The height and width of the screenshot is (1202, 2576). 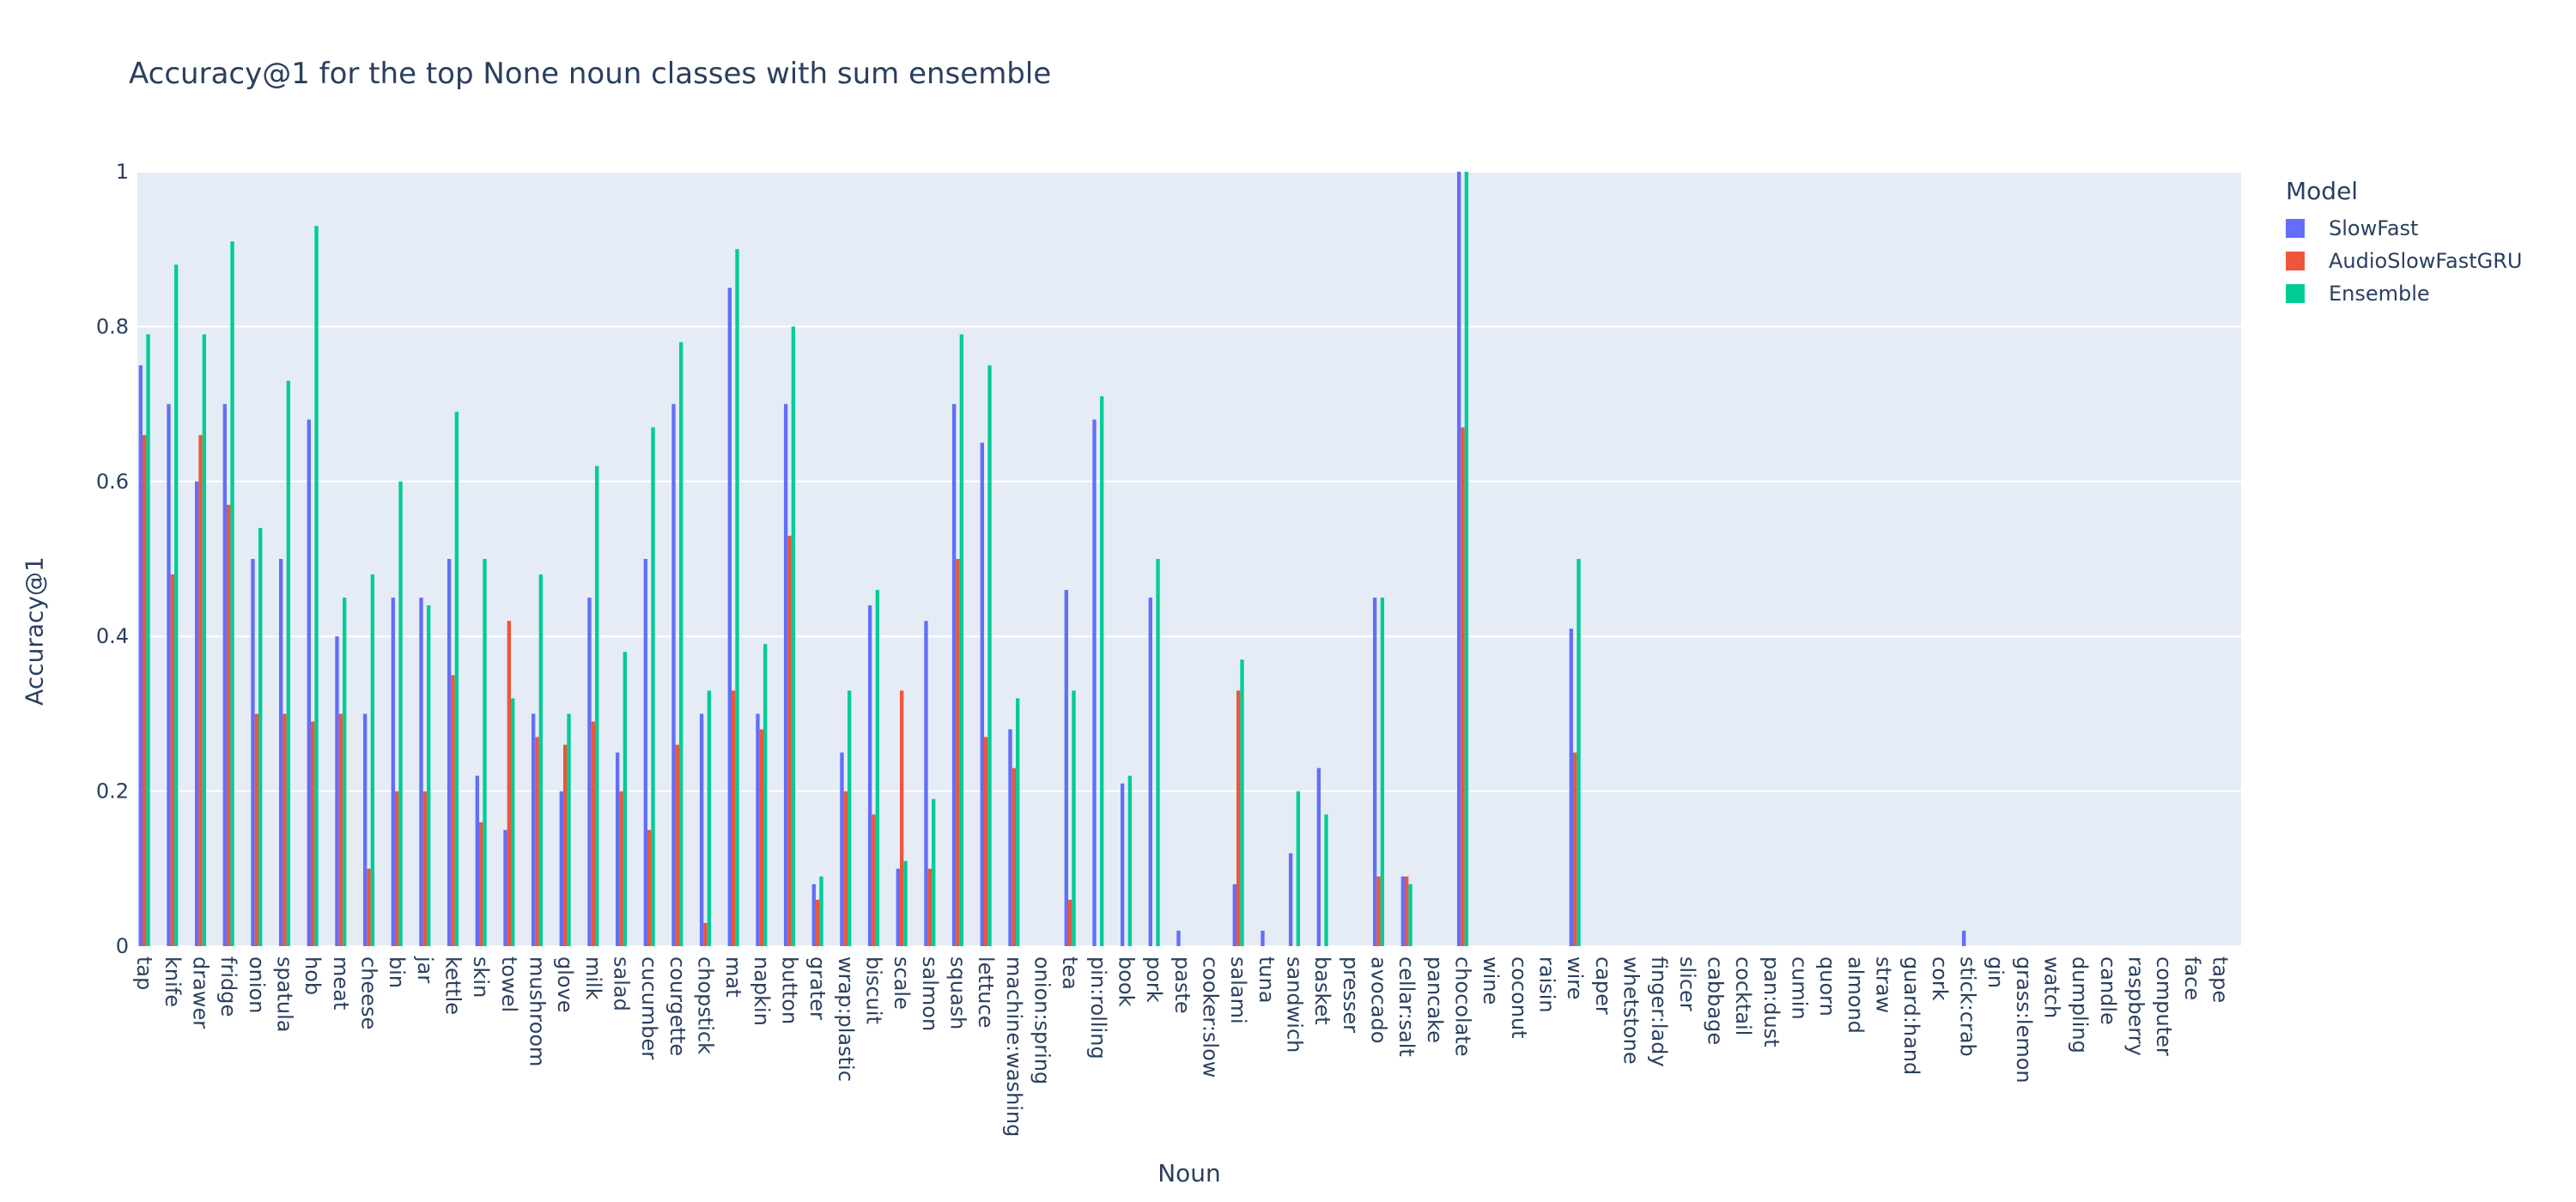 What do you see at coordinates (1459, 559) in the screenshot?
I see `bar-slowfast-chocolate` at bounding box center [1459, 559].